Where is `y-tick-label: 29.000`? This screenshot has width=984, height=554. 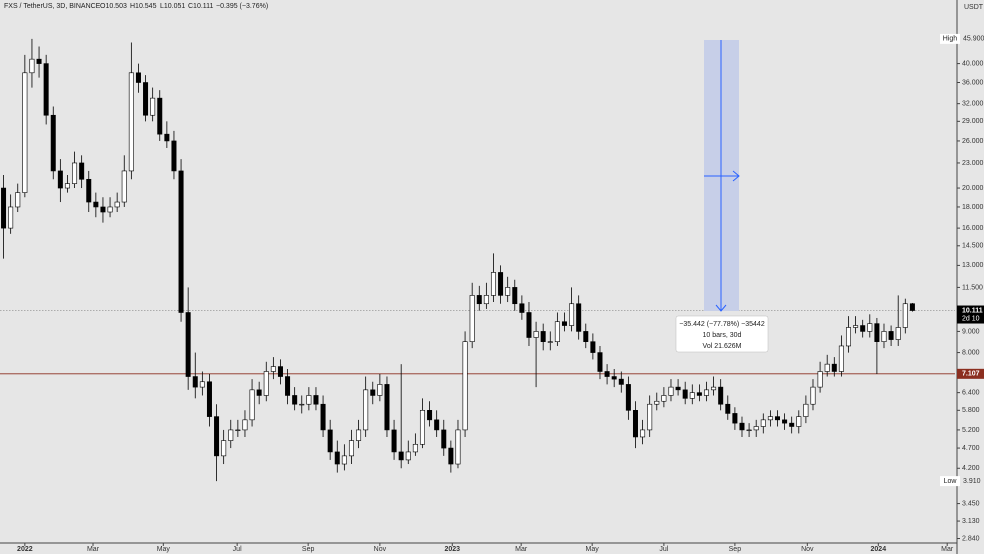
y-tick-label: 29.000 is located at coordinates (973, 121).